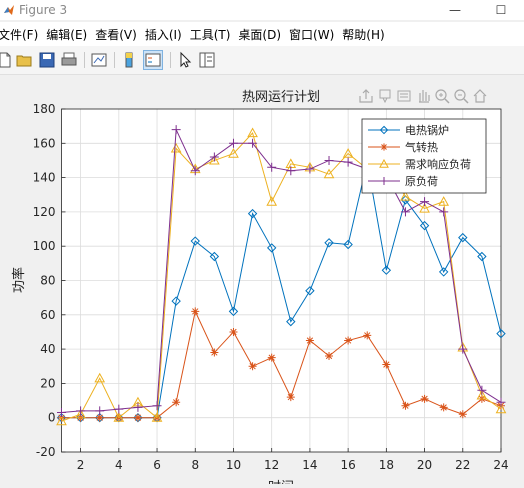  I want to click on legend-toggle-icon, so click(153, 60).